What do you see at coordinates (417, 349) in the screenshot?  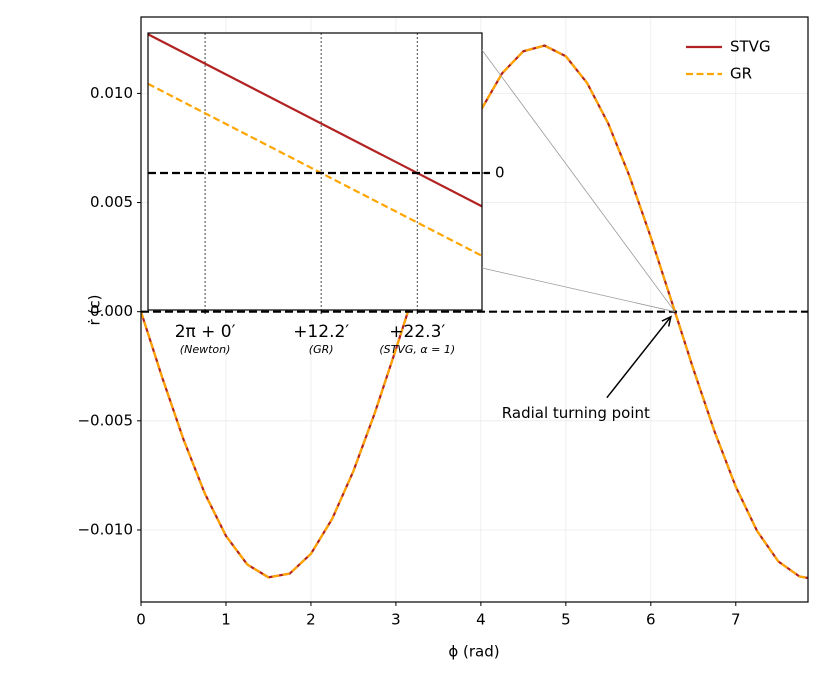 I see `x-tick-sublabel: (STVG, α = 1)` at bounding box center [417, 349].